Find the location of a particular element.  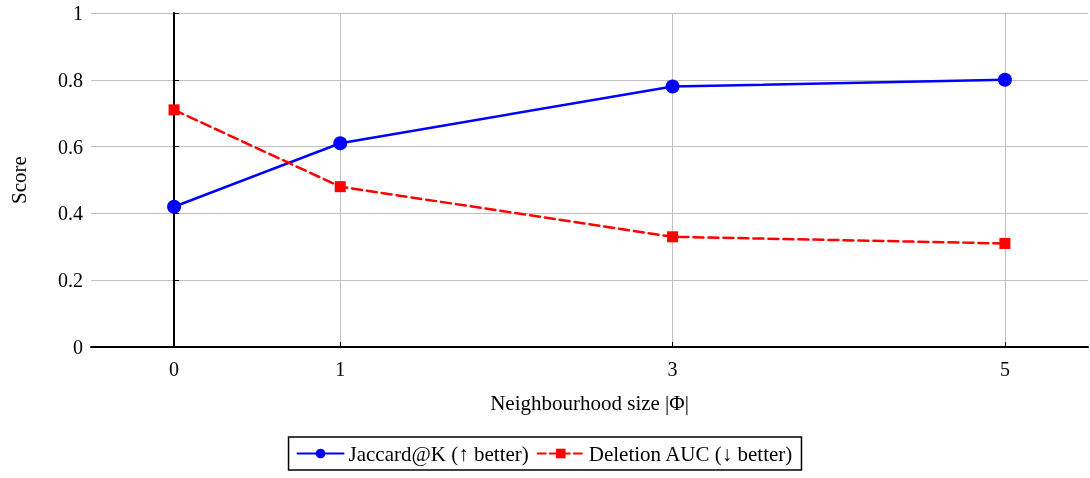

y-tick-label: 0.4 is located at coordinates (70, 213).